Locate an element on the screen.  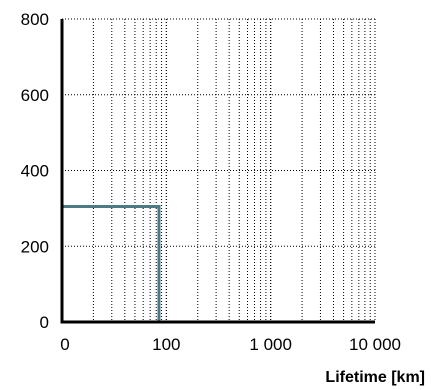
x-tick-label: 1 000 is located at coordinates (270, 344).